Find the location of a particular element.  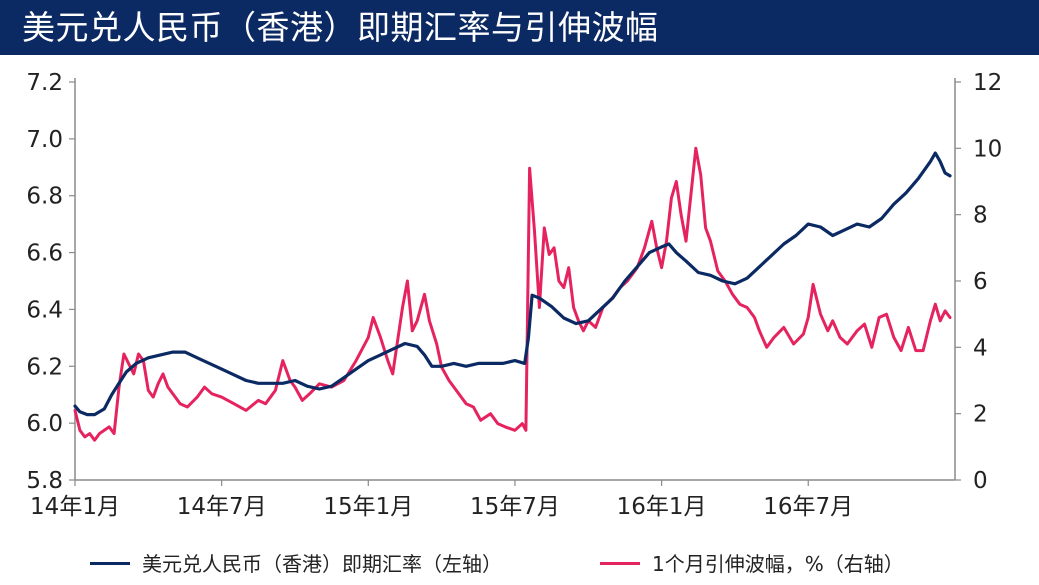

chart-legend: 美元兑人民币（香港）即期汇率（左轴） 1个月引伸波幅，%（右轴） is located at coordinates (519, 562).